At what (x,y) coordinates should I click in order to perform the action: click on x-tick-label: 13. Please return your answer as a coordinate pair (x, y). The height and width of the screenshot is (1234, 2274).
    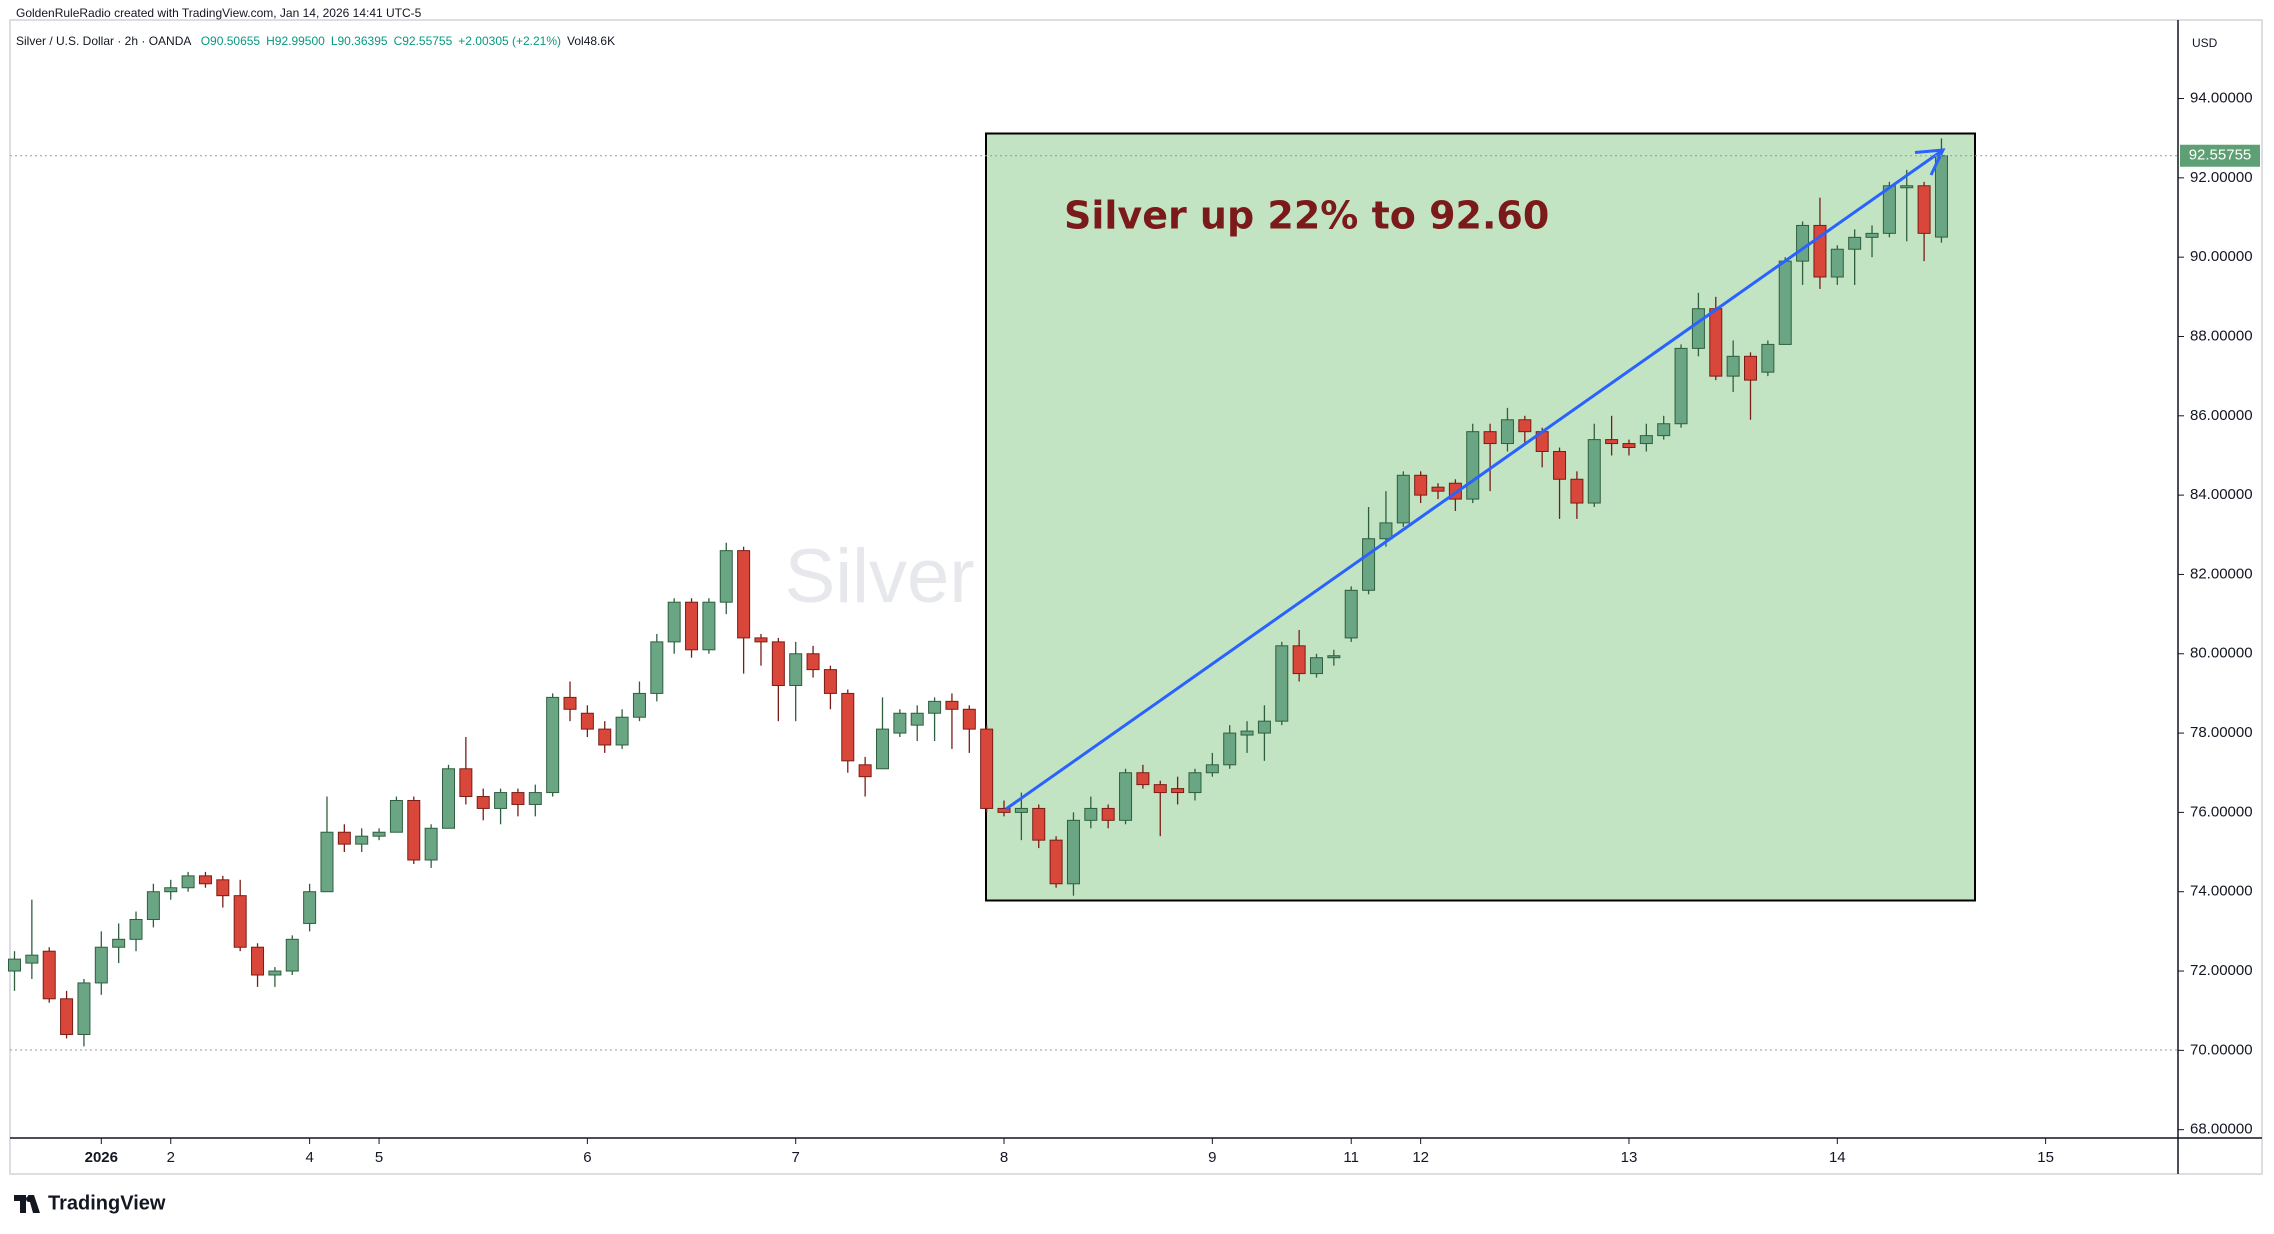
    Looking at the image, I should click on (1629, 1157).